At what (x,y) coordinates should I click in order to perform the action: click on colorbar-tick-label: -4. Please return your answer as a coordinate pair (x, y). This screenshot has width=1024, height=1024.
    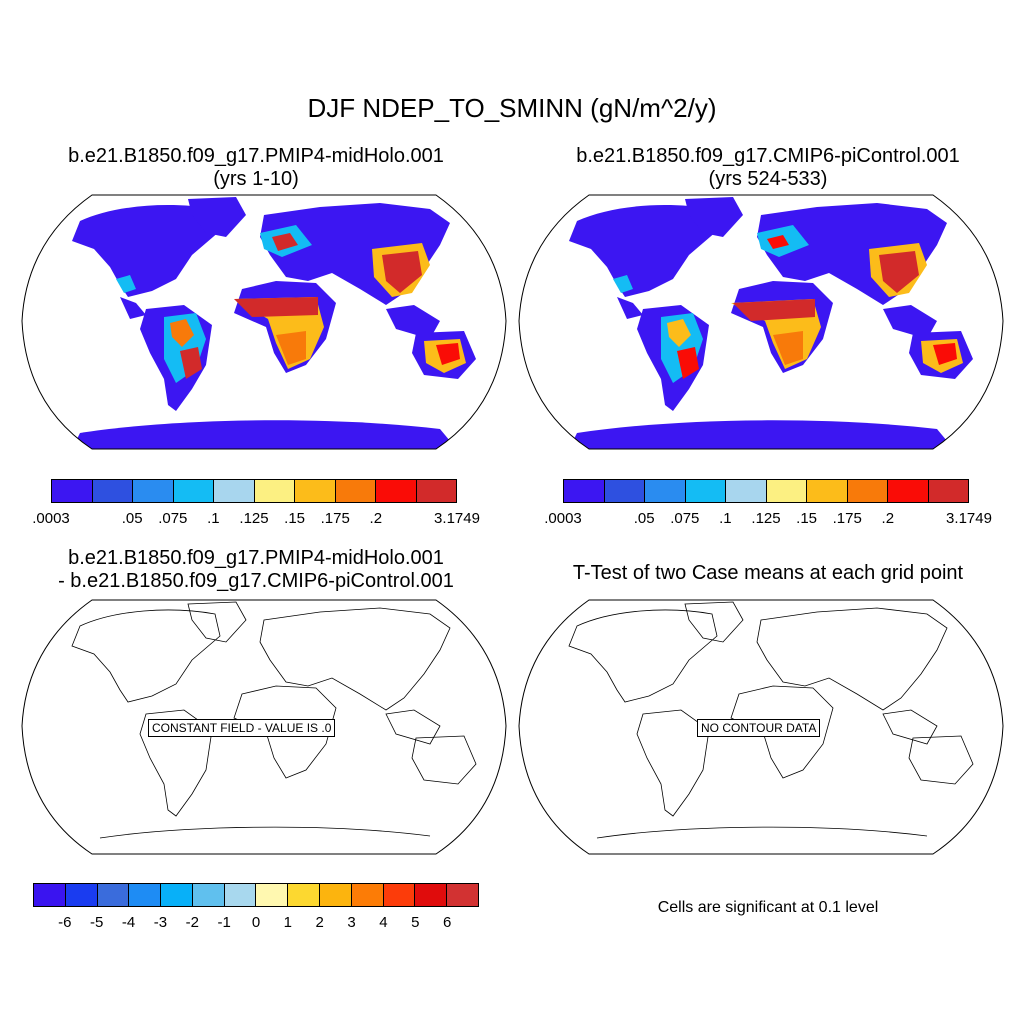
    Looking at the image, I should click on (128, 922).